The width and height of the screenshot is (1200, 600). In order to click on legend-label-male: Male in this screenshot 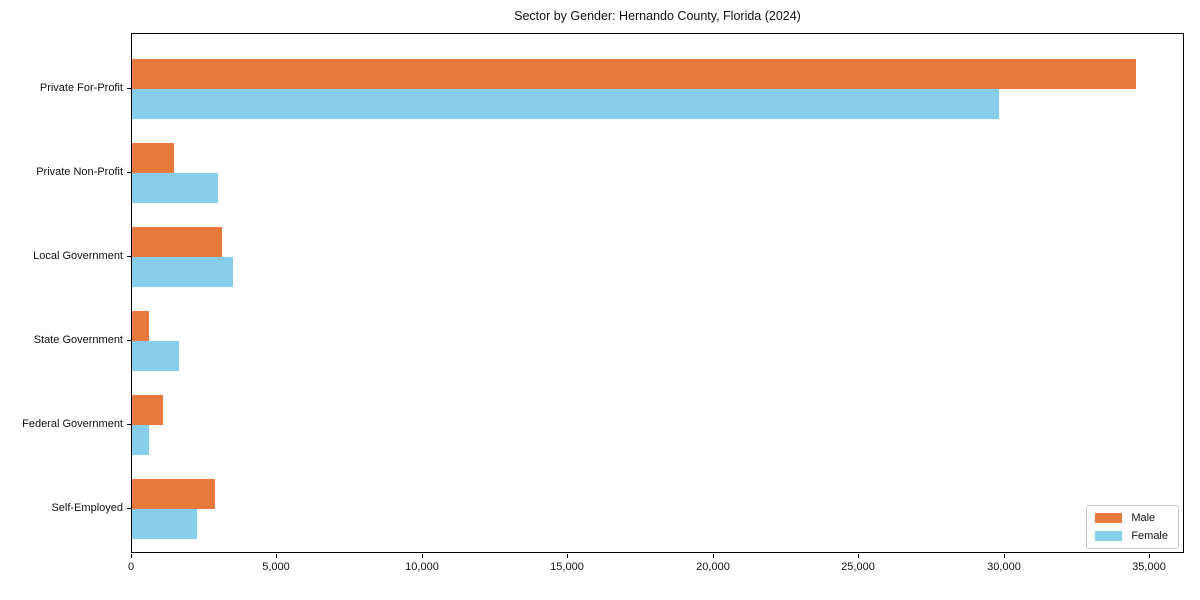, I will do `click(1143, 518)`.